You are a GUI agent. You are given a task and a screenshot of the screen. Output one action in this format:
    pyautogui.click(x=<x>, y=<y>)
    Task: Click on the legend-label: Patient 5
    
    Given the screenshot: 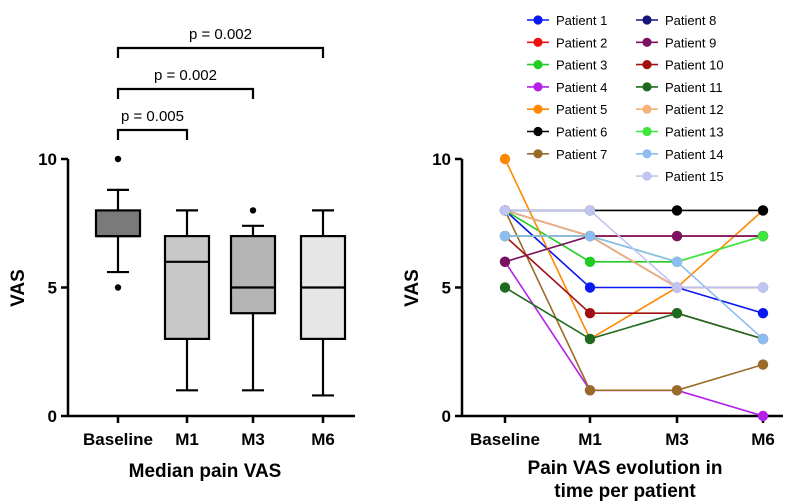 What is the action you would take?
    pyautogui.click(x=581, y=109)
    